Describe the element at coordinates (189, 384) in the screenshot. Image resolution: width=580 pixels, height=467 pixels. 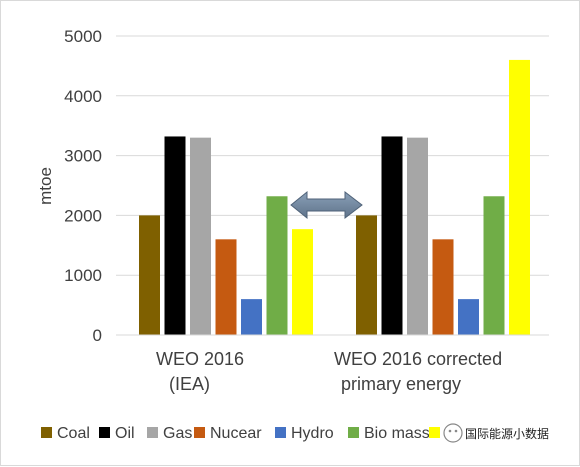
I see `category-label: (IEA)` at that location.